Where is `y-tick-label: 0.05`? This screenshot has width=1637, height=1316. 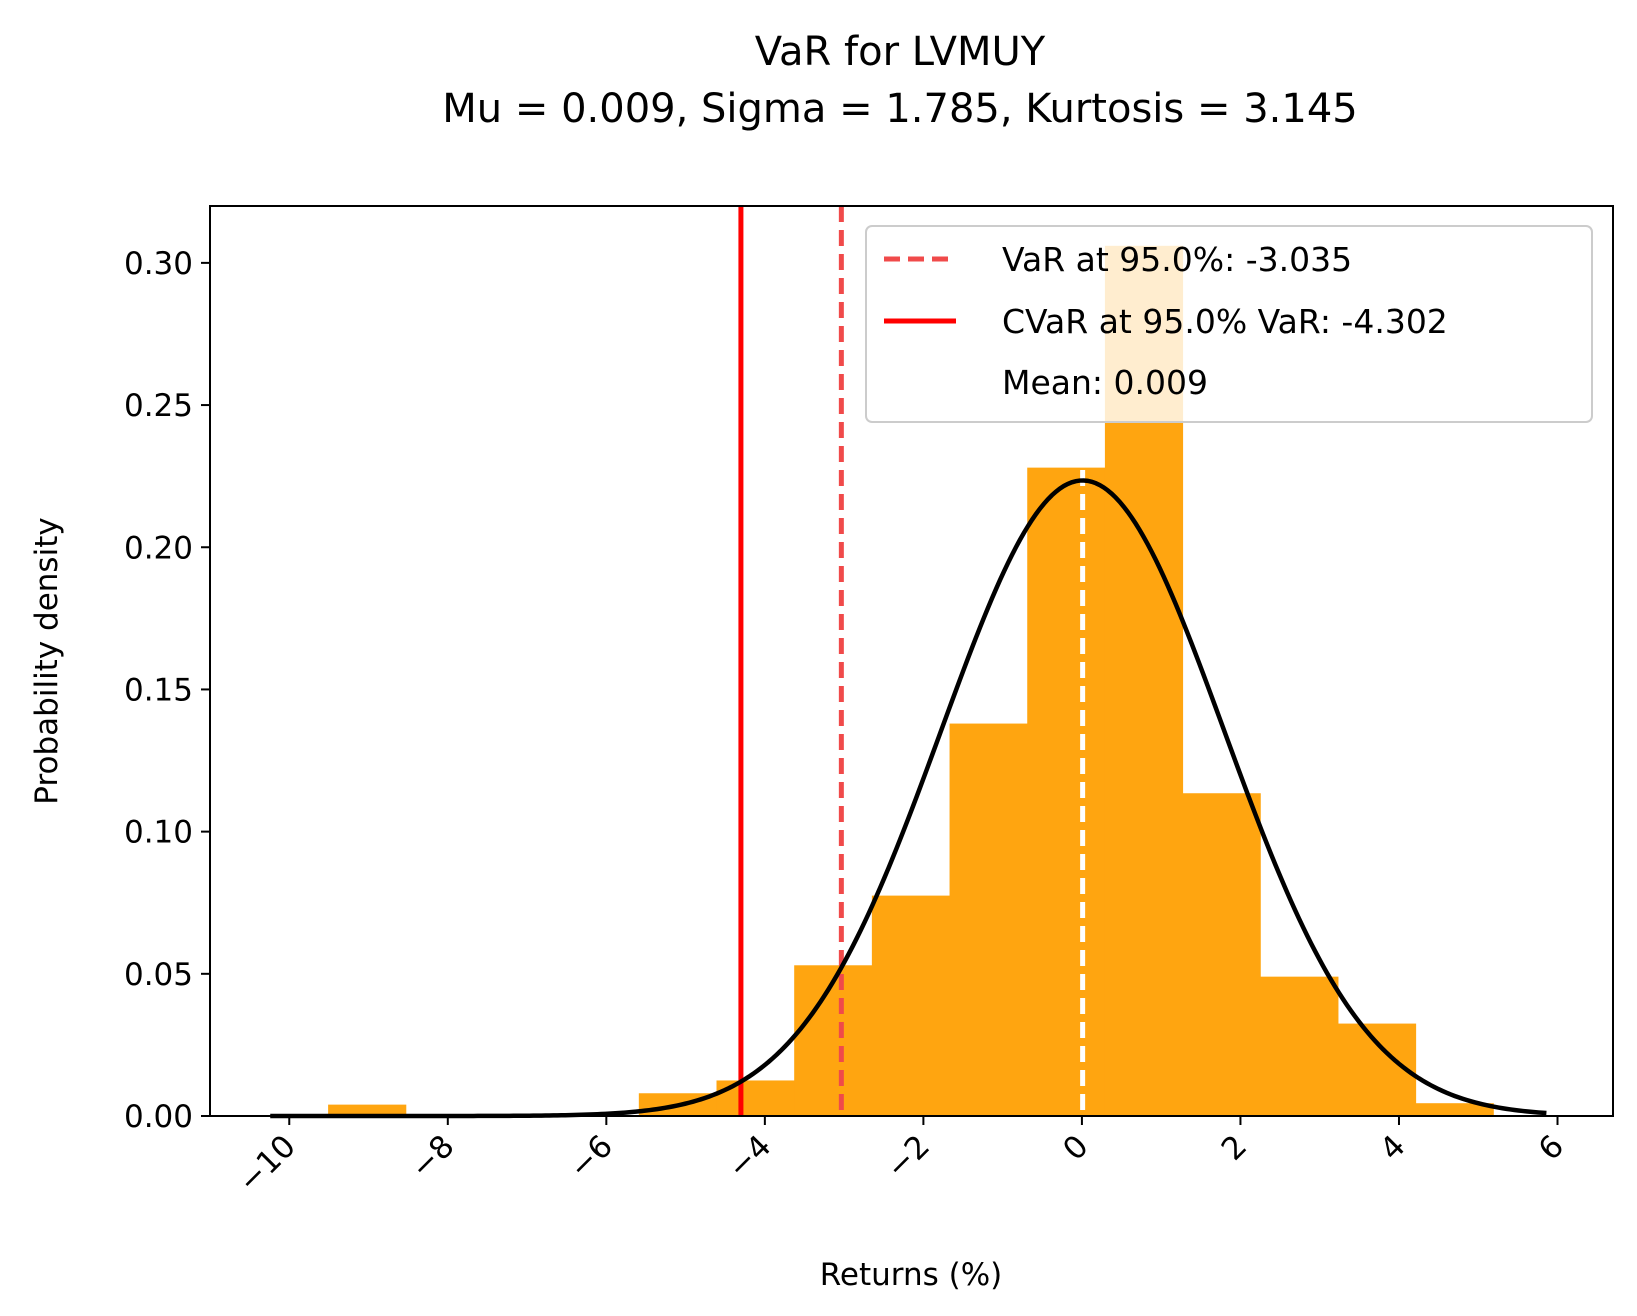
y-tick-label: 0.05 is located at coordinates (158, 975).